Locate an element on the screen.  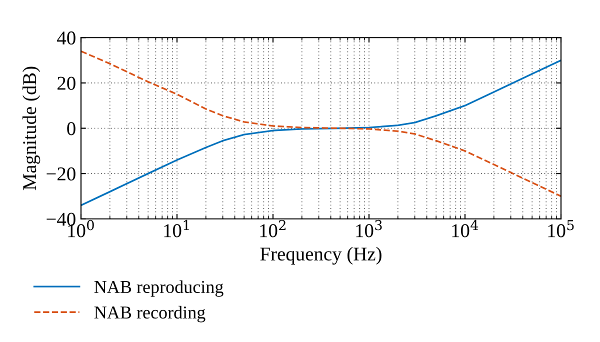
y-tick-label: 0 is located at coordinates (71, 129).